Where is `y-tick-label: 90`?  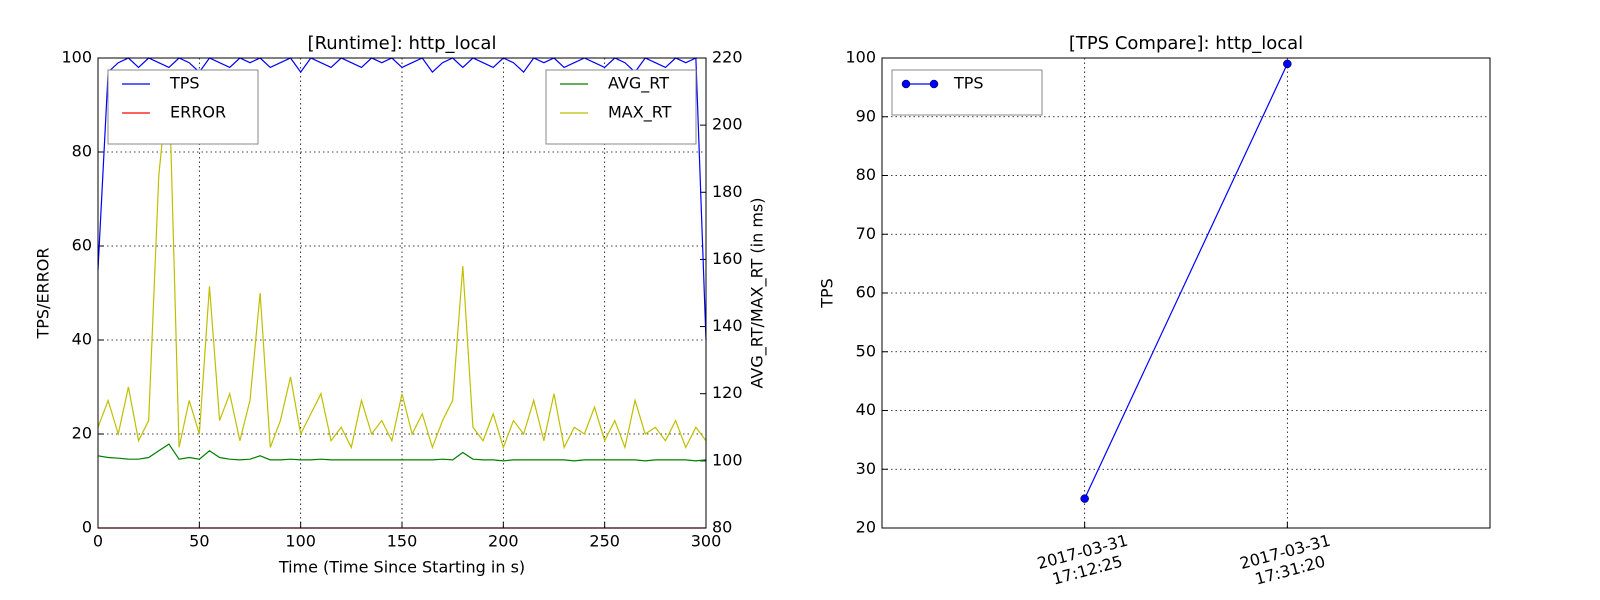 y-tick-label: 90 is located at coordinates (866, 115).